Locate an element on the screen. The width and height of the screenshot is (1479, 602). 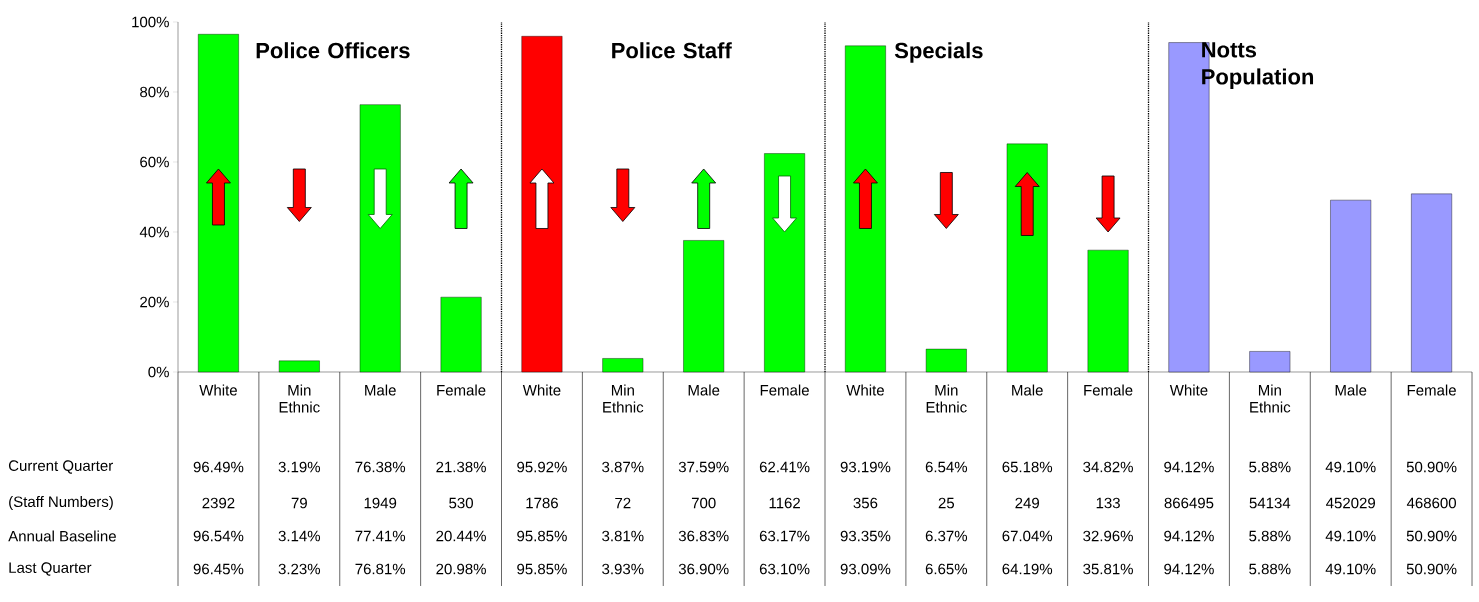
data-label: 6.54% is located at coordinates (946, 467).